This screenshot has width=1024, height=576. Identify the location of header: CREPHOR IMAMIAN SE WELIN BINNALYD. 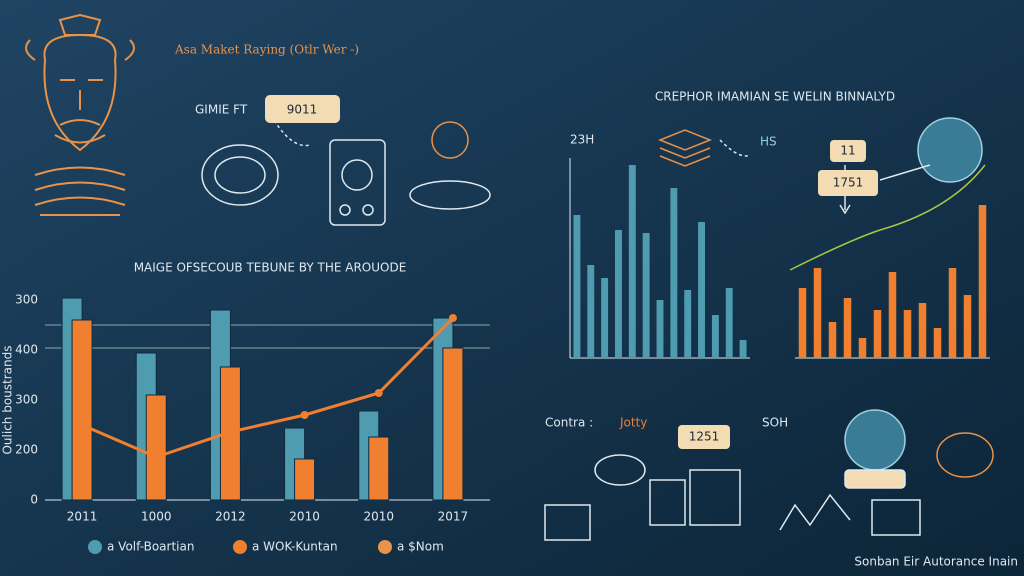
(775, 97).